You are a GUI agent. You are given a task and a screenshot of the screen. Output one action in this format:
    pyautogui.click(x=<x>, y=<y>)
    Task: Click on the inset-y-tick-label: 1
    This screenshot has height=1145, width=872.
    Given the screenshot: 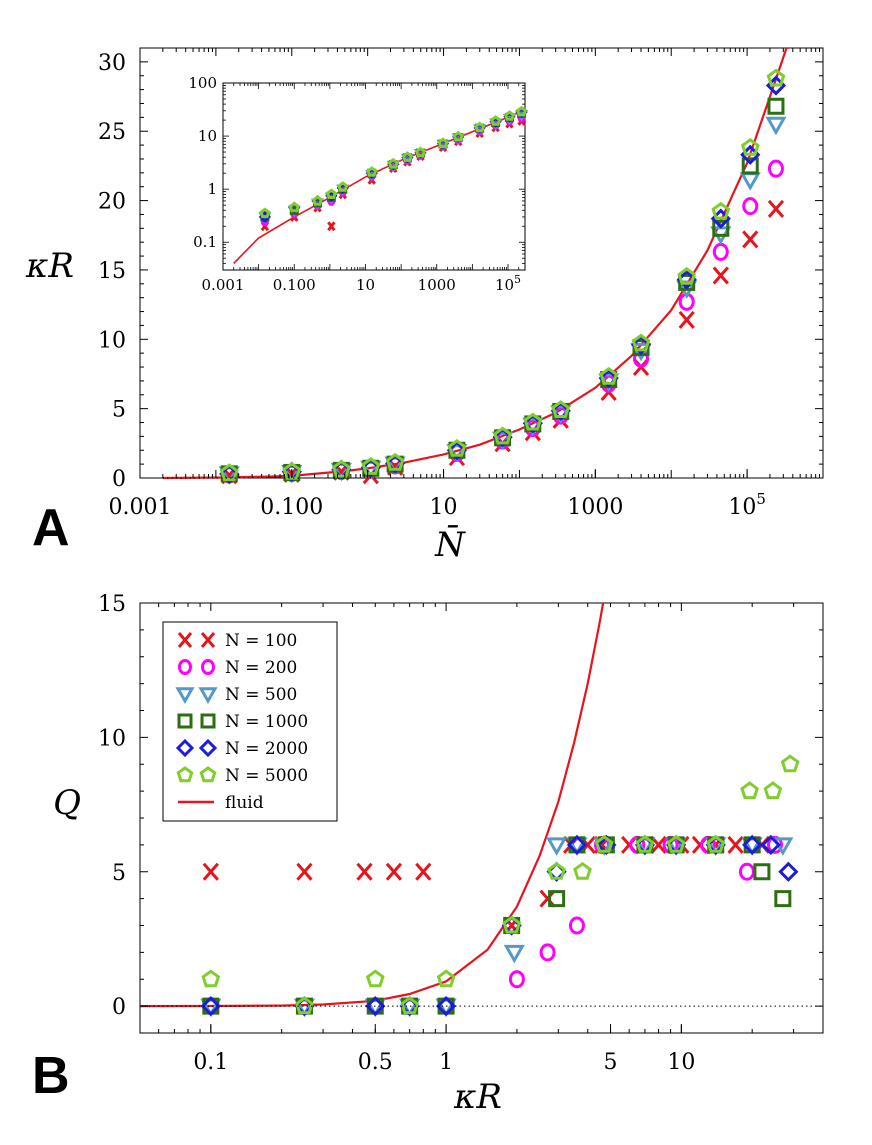 What is the action you would take?
    pyautogui.click(x=212, y=189)
    